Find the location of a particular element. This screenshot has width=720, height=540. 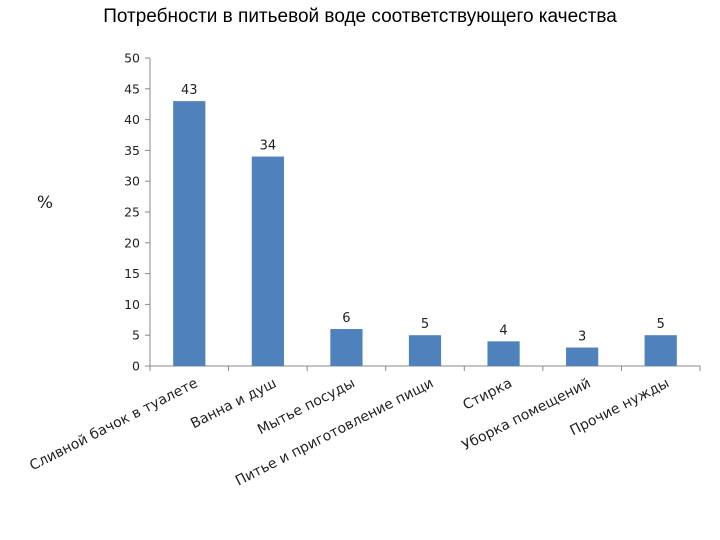

y-tick-label: 35 is located at coordinates (132, 150).